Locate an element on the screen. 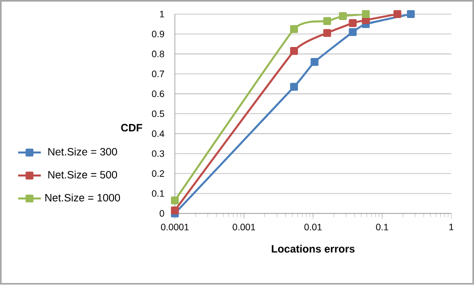 This screenshot has height=285, width=474. y-tick-label: 0.5 is located at coordinates (158, 114).